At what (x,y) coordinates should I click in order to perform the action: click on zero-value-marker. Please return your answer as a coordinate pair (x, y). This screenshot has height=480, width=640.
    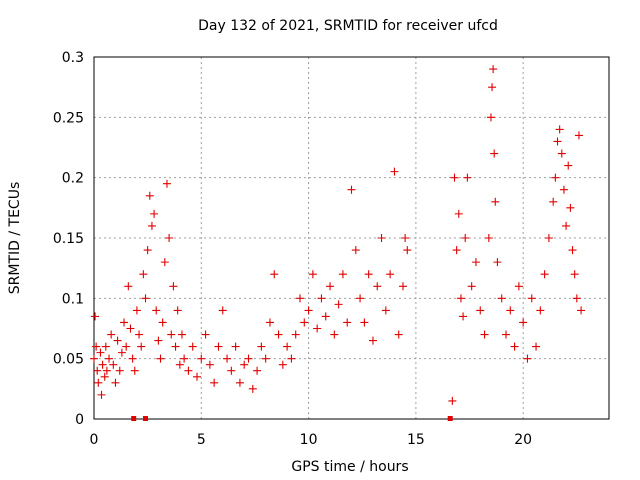
    Looking at the image, I should click on (450, 418).